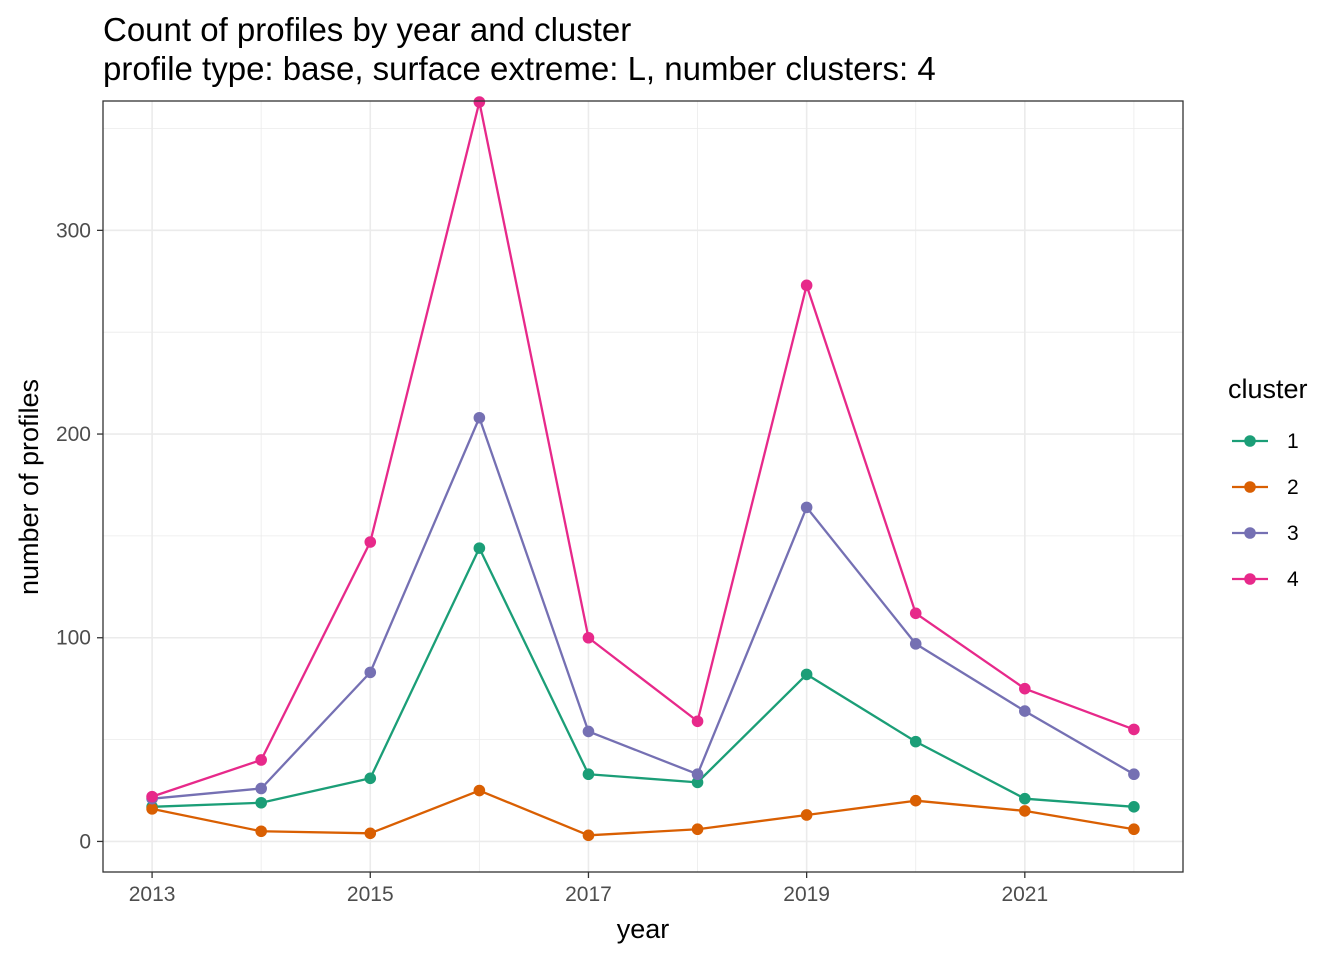 The height and width of the screenshot is (960, 1344). Describe the element at coordinates (29, 487) in the screenshot. I see `y-axis-title: number of profiles` at that location.